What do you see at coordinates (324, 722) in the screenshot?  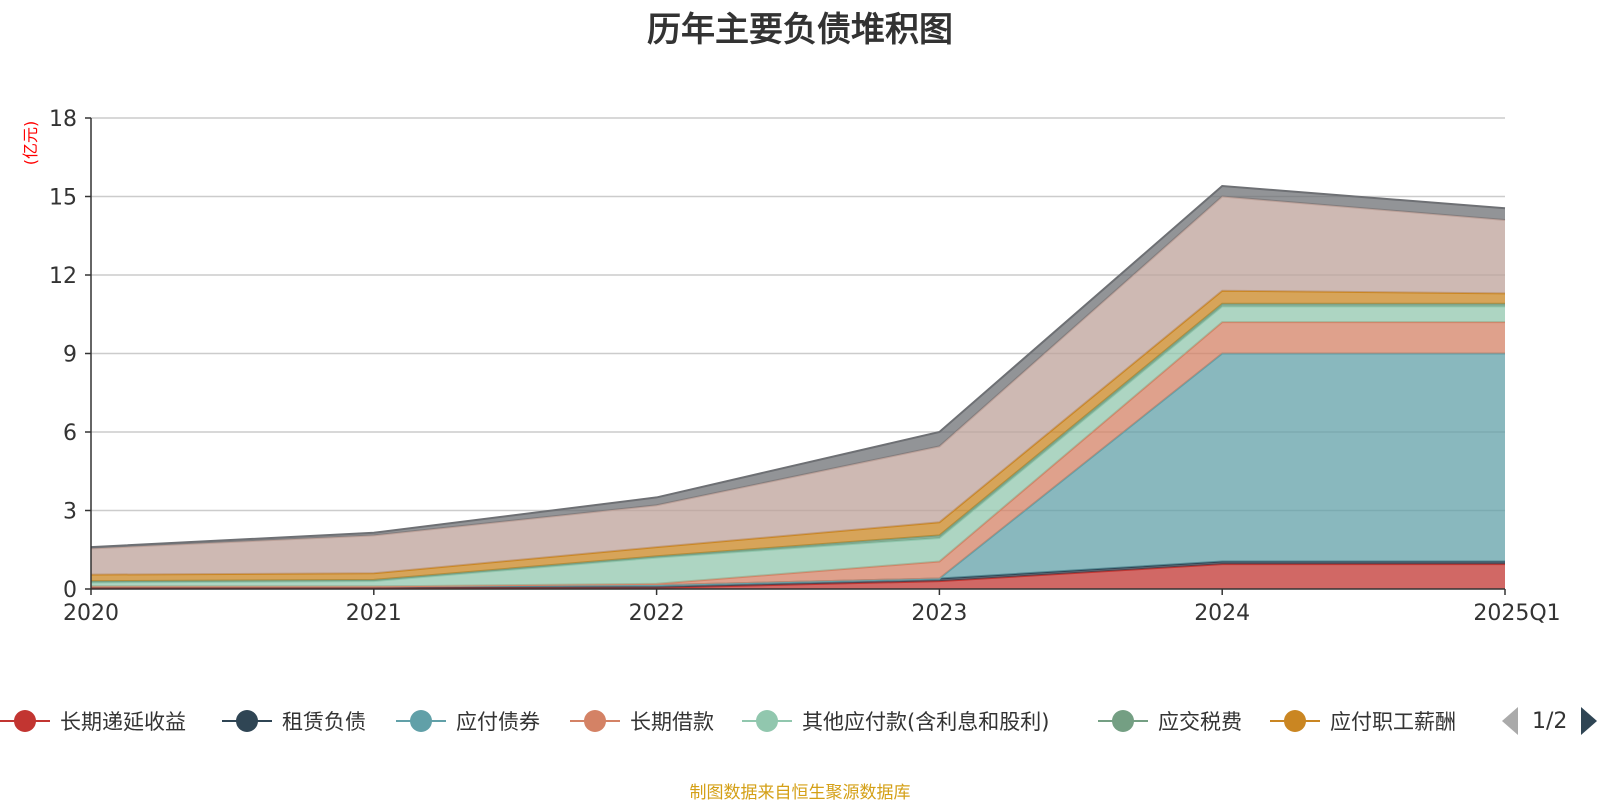 I see `legend-label: 租赁负债` at bounding box center [324, 722].